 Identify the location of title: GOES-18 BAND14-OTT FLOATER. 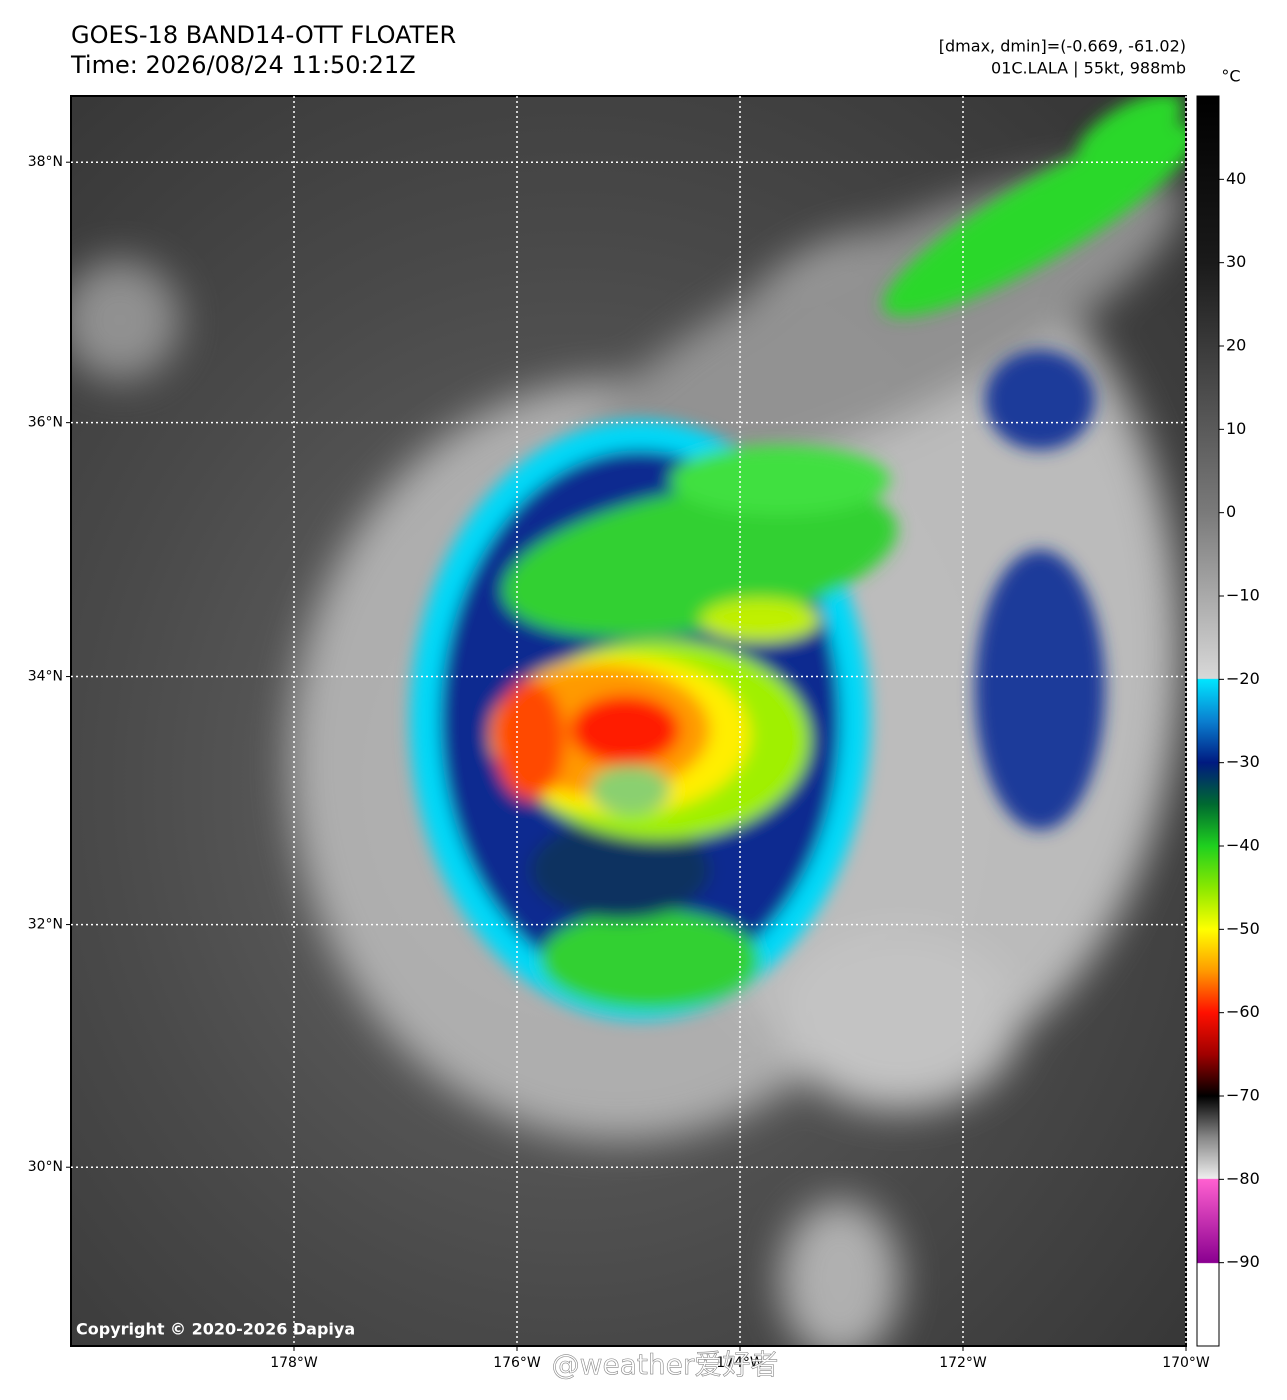
(263, 35).